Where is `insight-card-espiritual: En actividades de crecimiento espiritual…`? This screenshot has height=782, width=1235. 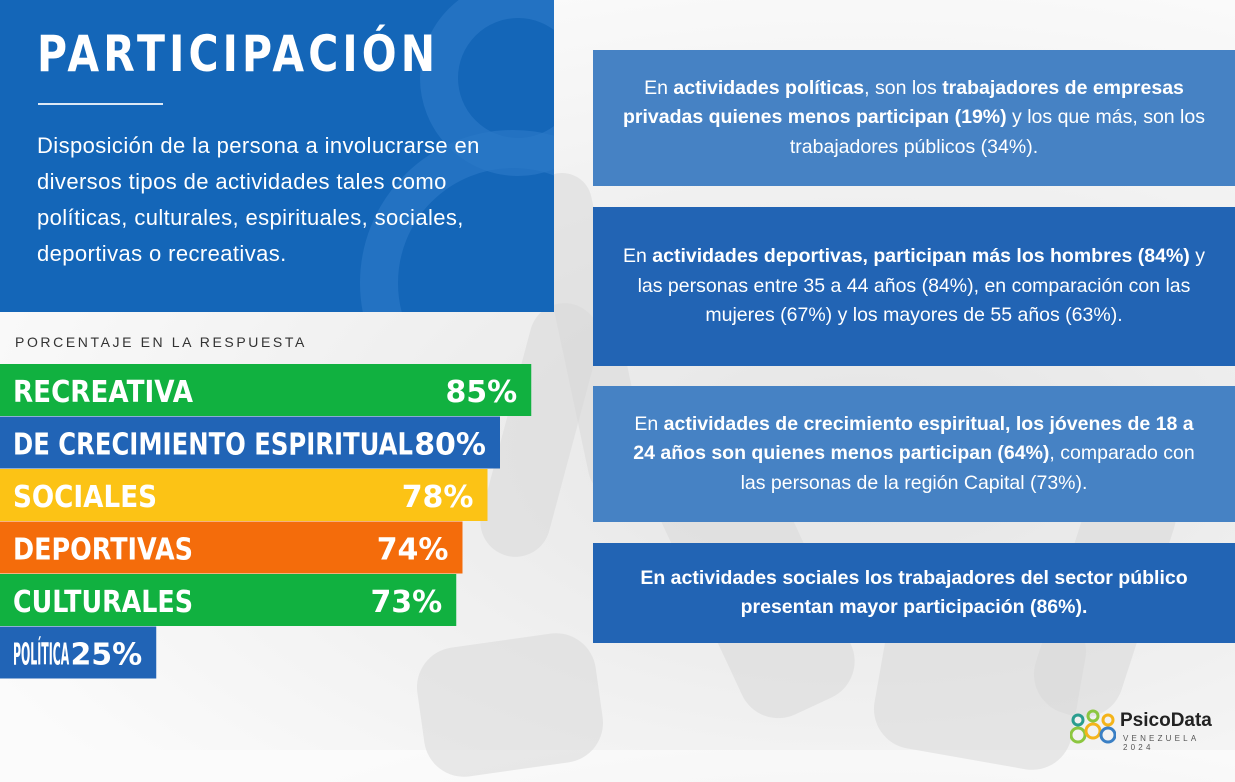
insight-card-espiritual: En actividades de crecimiento espiritual… is located at coordinates (914, 454).